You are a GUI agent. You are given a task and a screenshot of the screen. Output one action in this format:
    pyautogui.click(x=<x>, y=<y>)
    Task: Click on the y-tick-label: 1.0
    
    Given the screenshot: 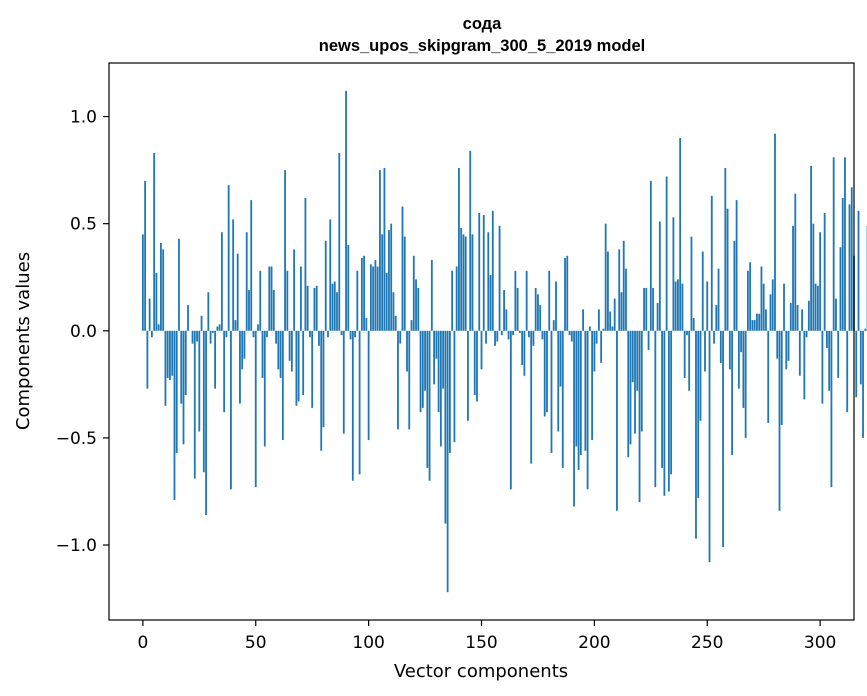 What is the action you would take?
    pyautogui.click(x=83, y=118)
    